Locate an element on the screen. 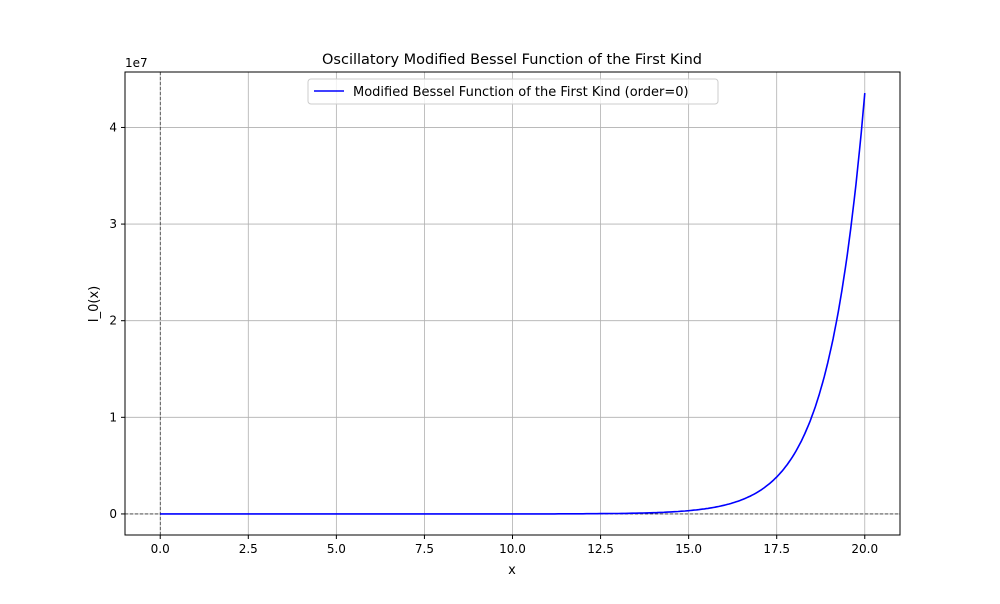 The image size is (1000, 604). y-offset-label: 1e7 is located at coordinates (136, 63).